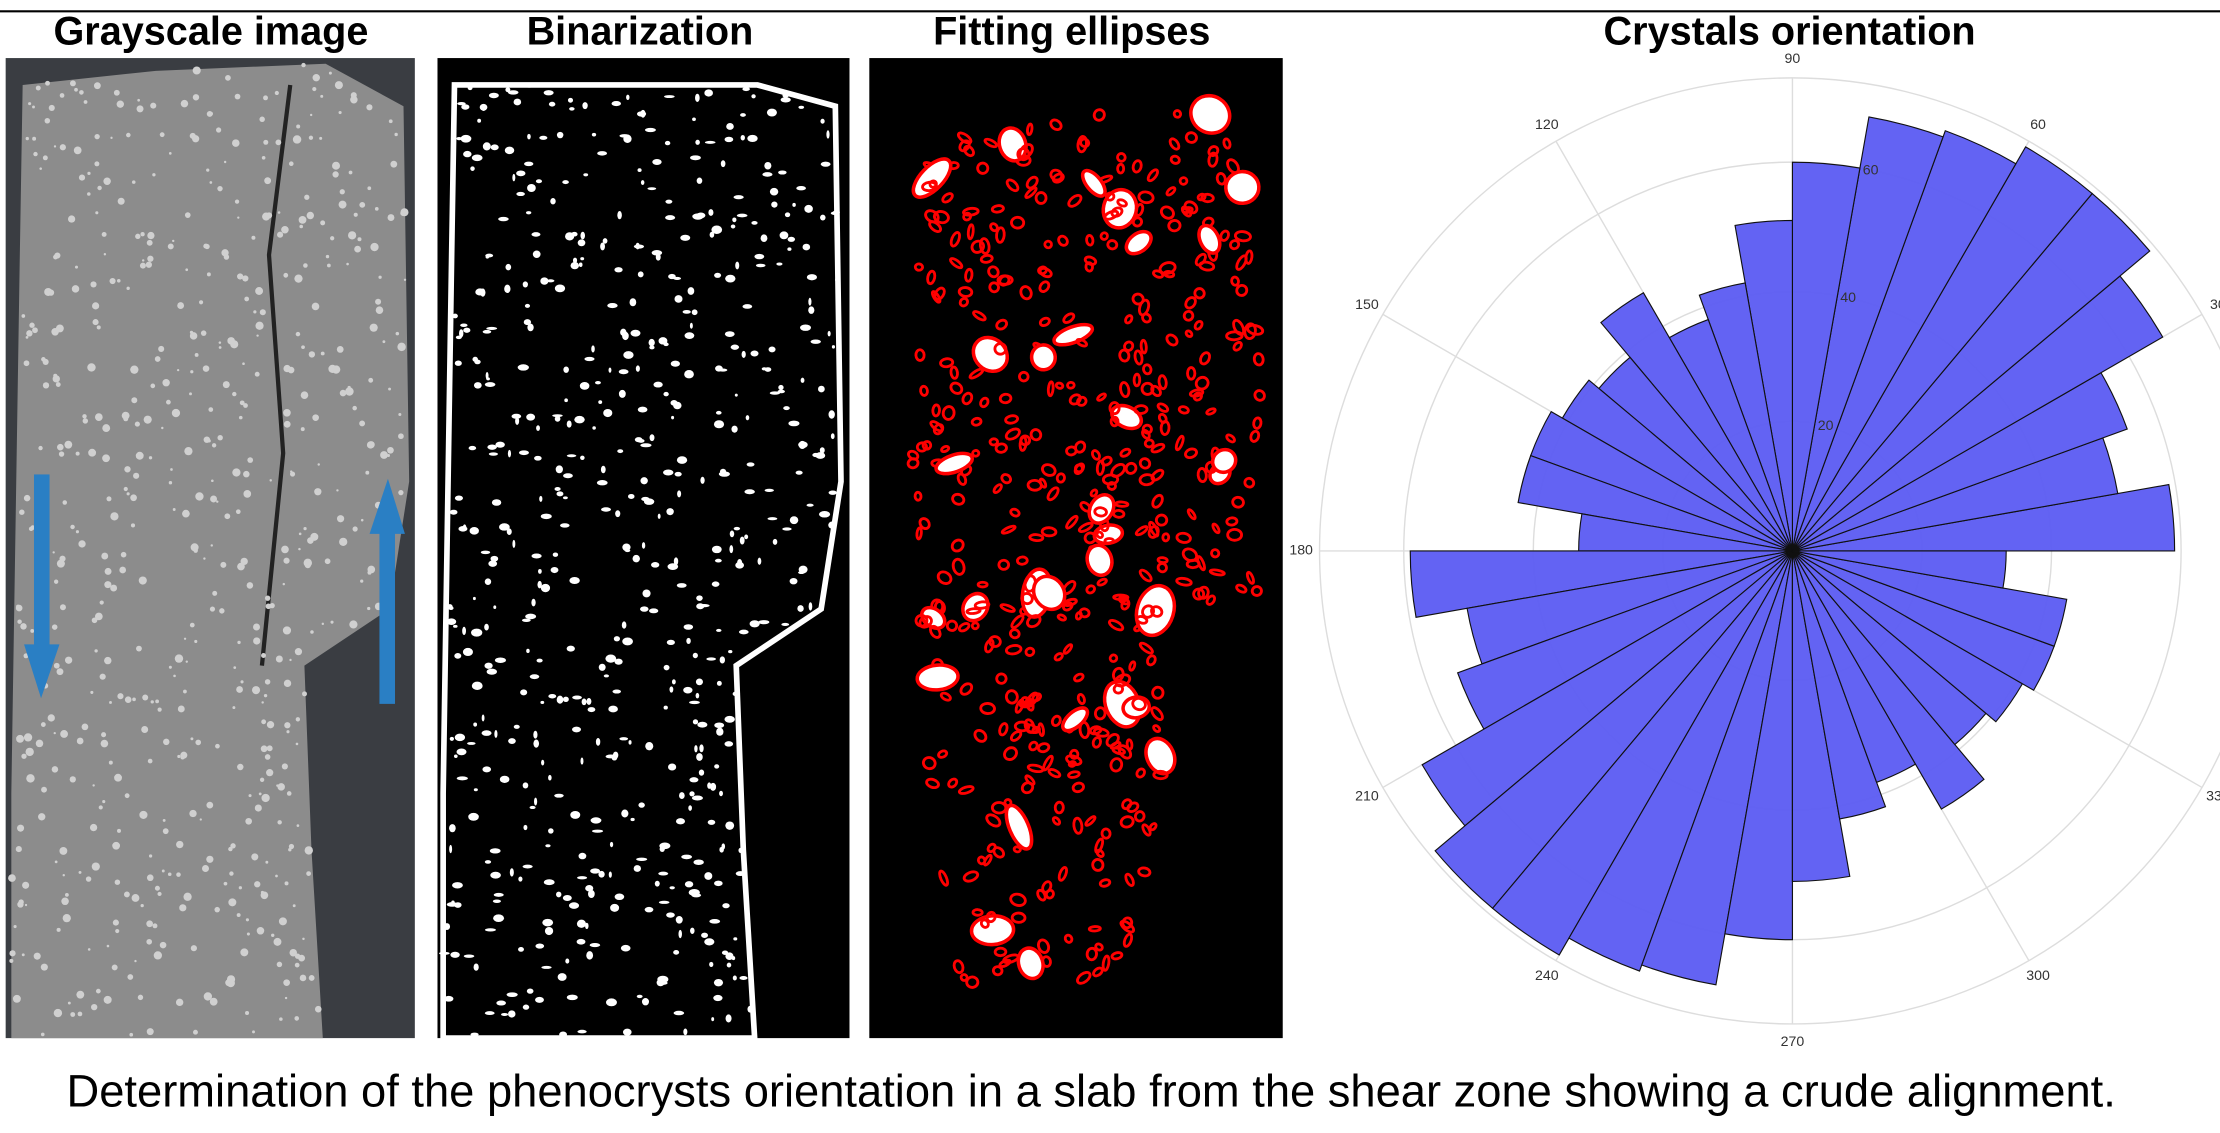  I want to click on chart-title: Crystals orientation, so click(1790, 31).